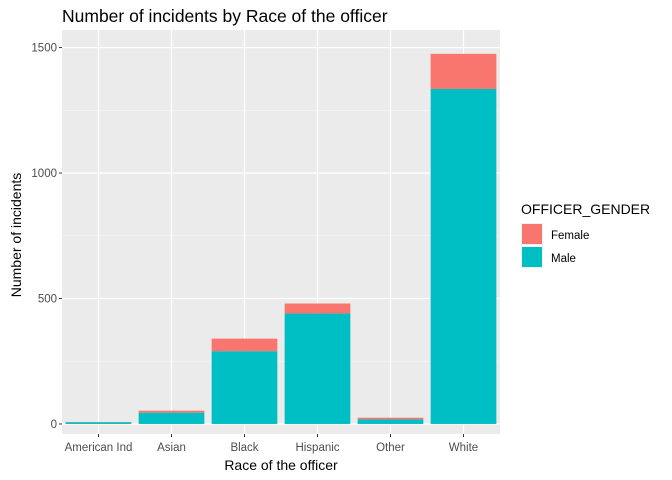  I want to click on legend-swatch-male, so click(532, 257).